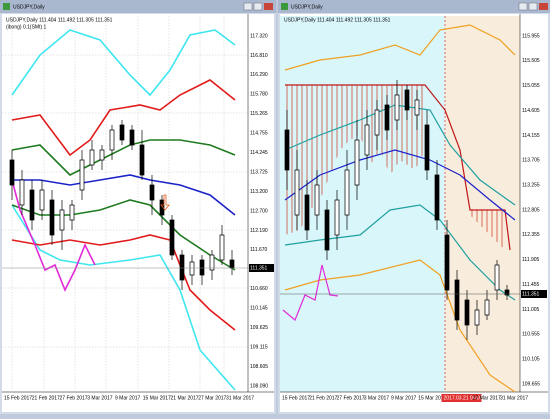 This screenshot has height=419, width=550. Describe the element at coordinates (259, 153) in the screenshot. I see `price-label: 114.245` at that location.